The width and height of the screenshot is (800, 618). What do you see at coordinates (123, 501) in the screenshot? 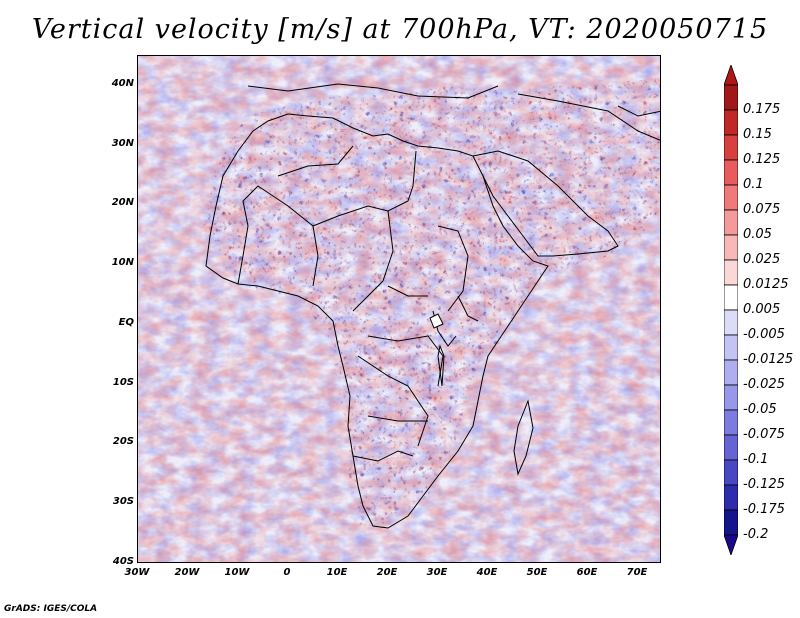
I see `lat-label-30s: 30S` at bounding box center [123, 501].